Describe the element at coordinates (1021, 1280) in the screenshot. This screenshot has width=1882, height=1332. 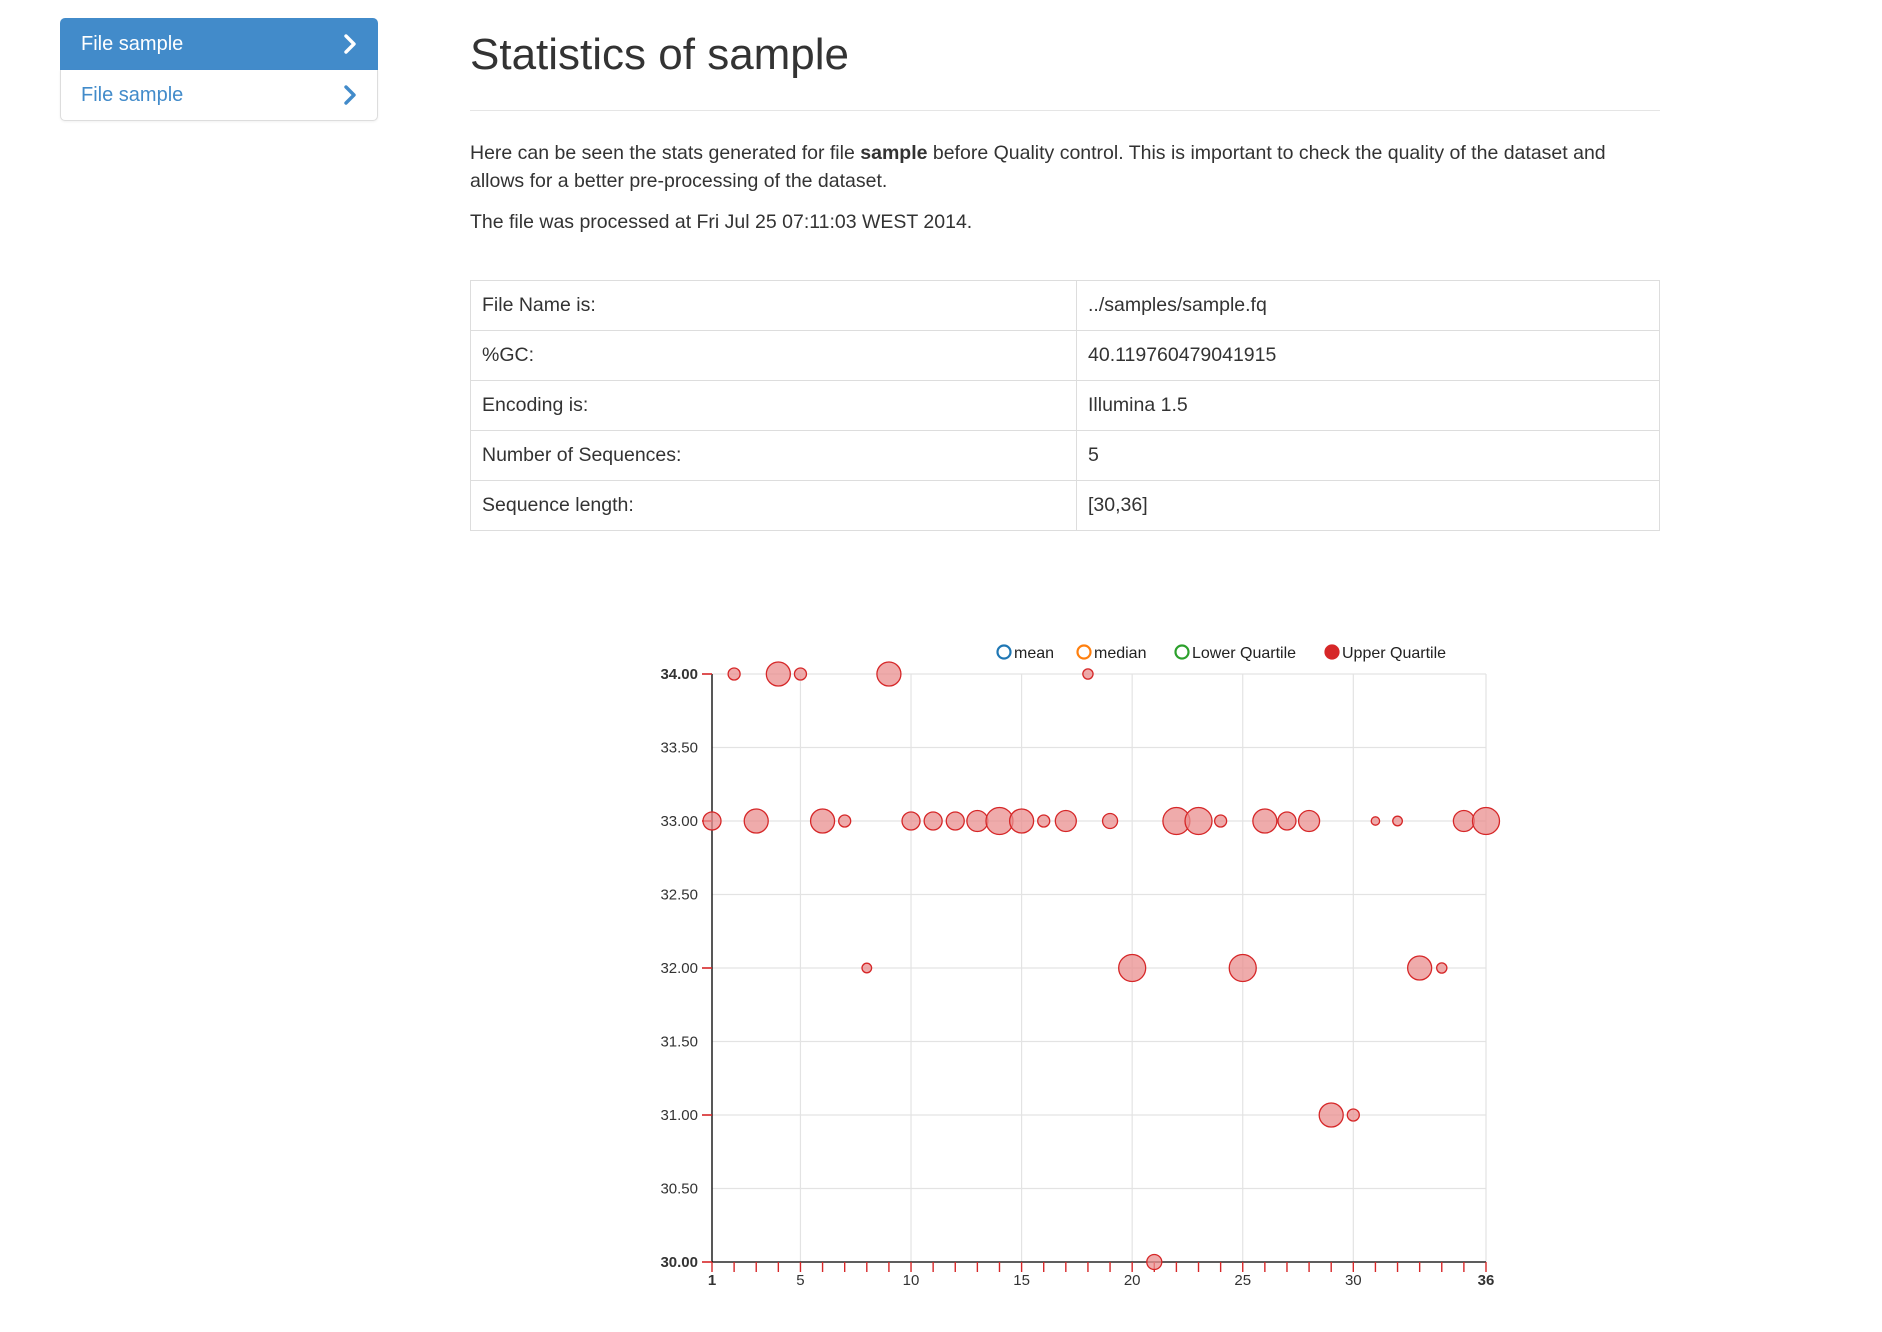
I see `x-tick-label: 15` at that location.